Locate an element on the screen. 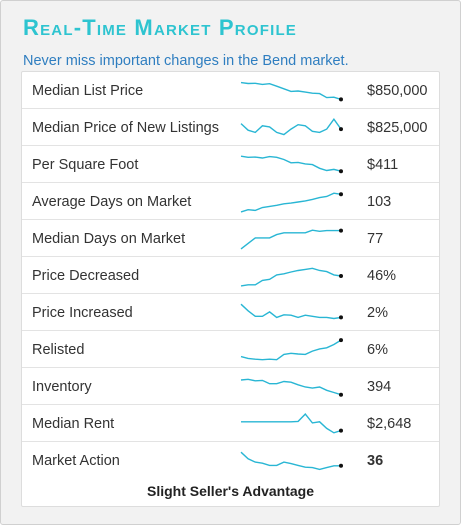 The image size is (463, 527). metric-value: 46% is located at coordinates (382, 276).